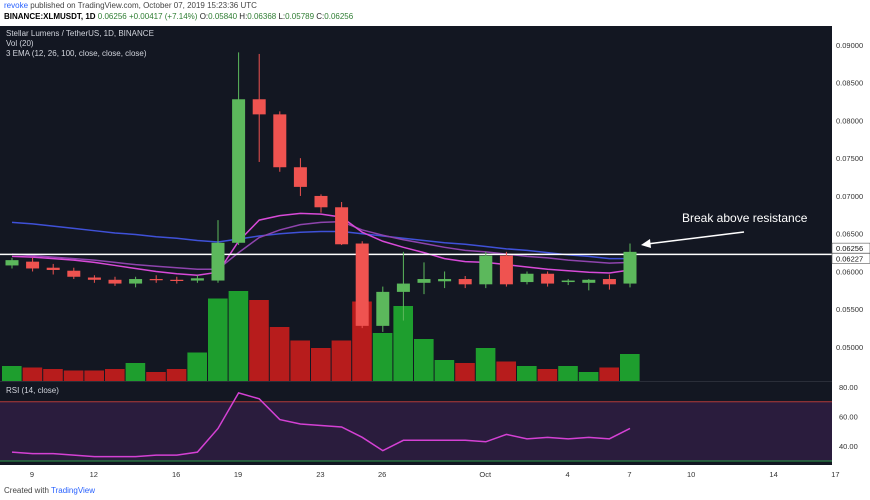 This screenshot has height=500, width=870. I want to click on time-axis-bg, so click(435, 475).